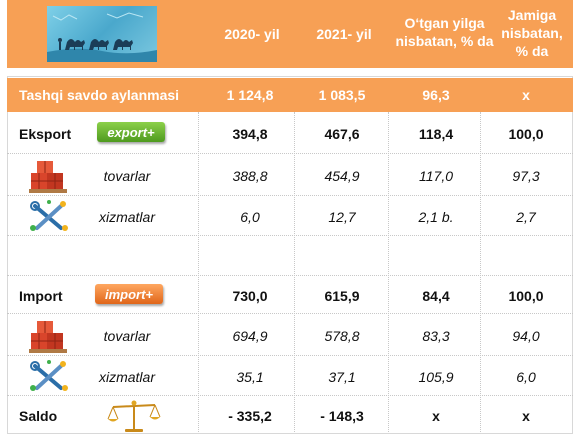 The width and height of the screenshot is (579, 439). I want to click on value-2020: 694,9, so click(250, 335).